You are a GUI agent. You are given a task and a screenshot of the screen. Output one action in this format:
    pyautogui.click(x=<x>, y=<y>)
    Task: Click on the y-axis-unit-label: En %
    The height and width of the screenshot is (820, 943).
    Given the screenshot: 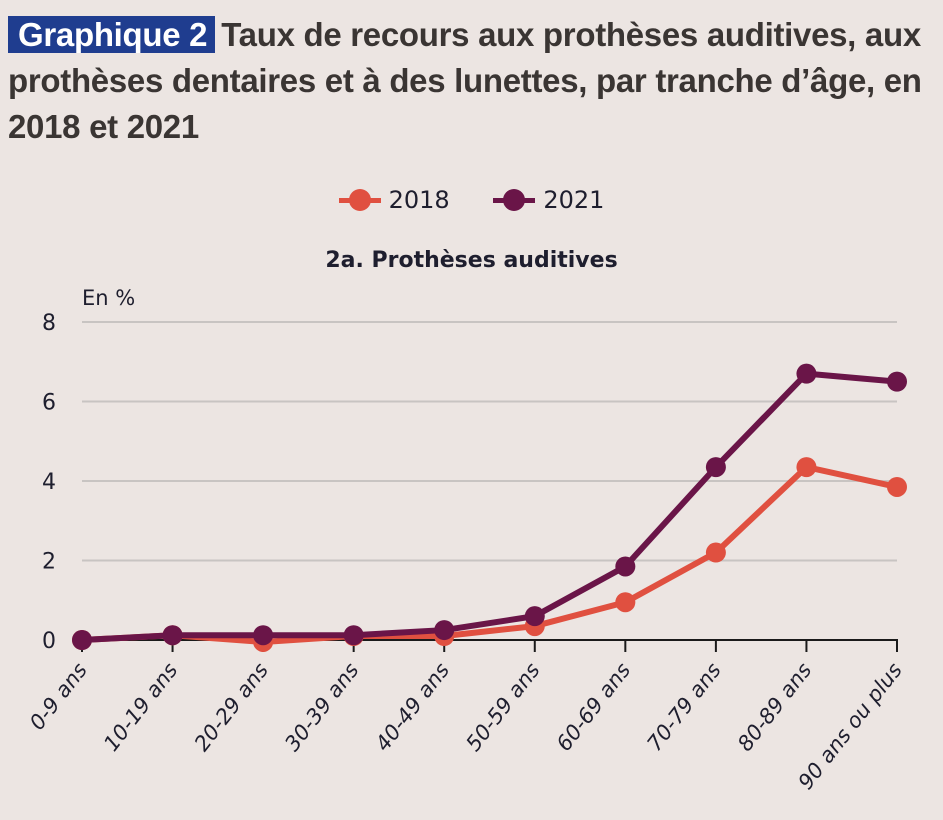 What is the action you would take?
    pyautogui.click(x=108, y=298)
    